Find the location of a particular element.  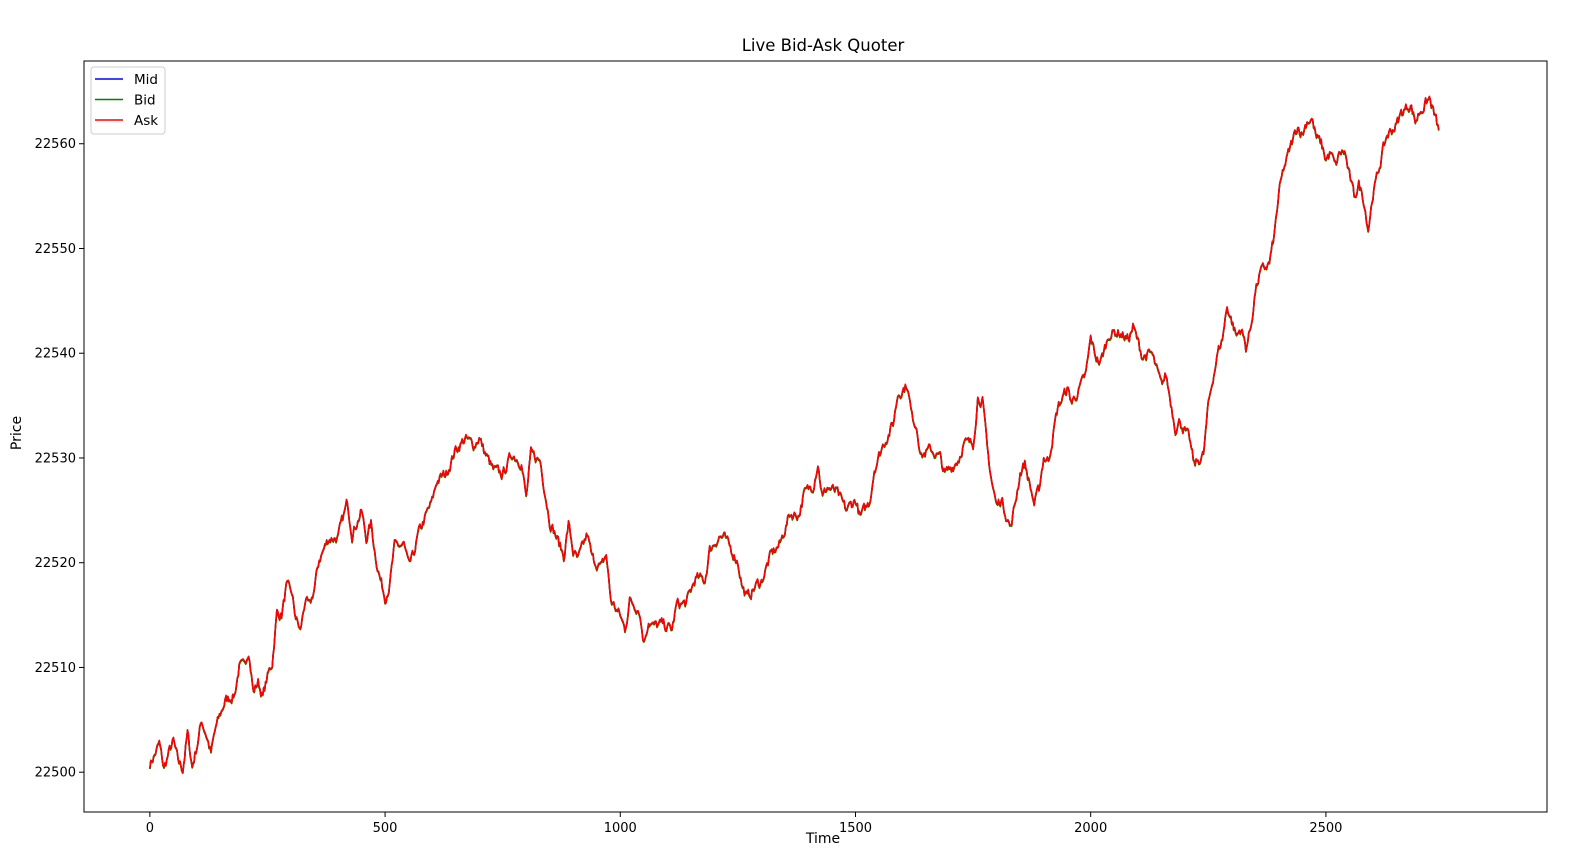

y-tick-label: 22530 is located at coordinates (55, 458).